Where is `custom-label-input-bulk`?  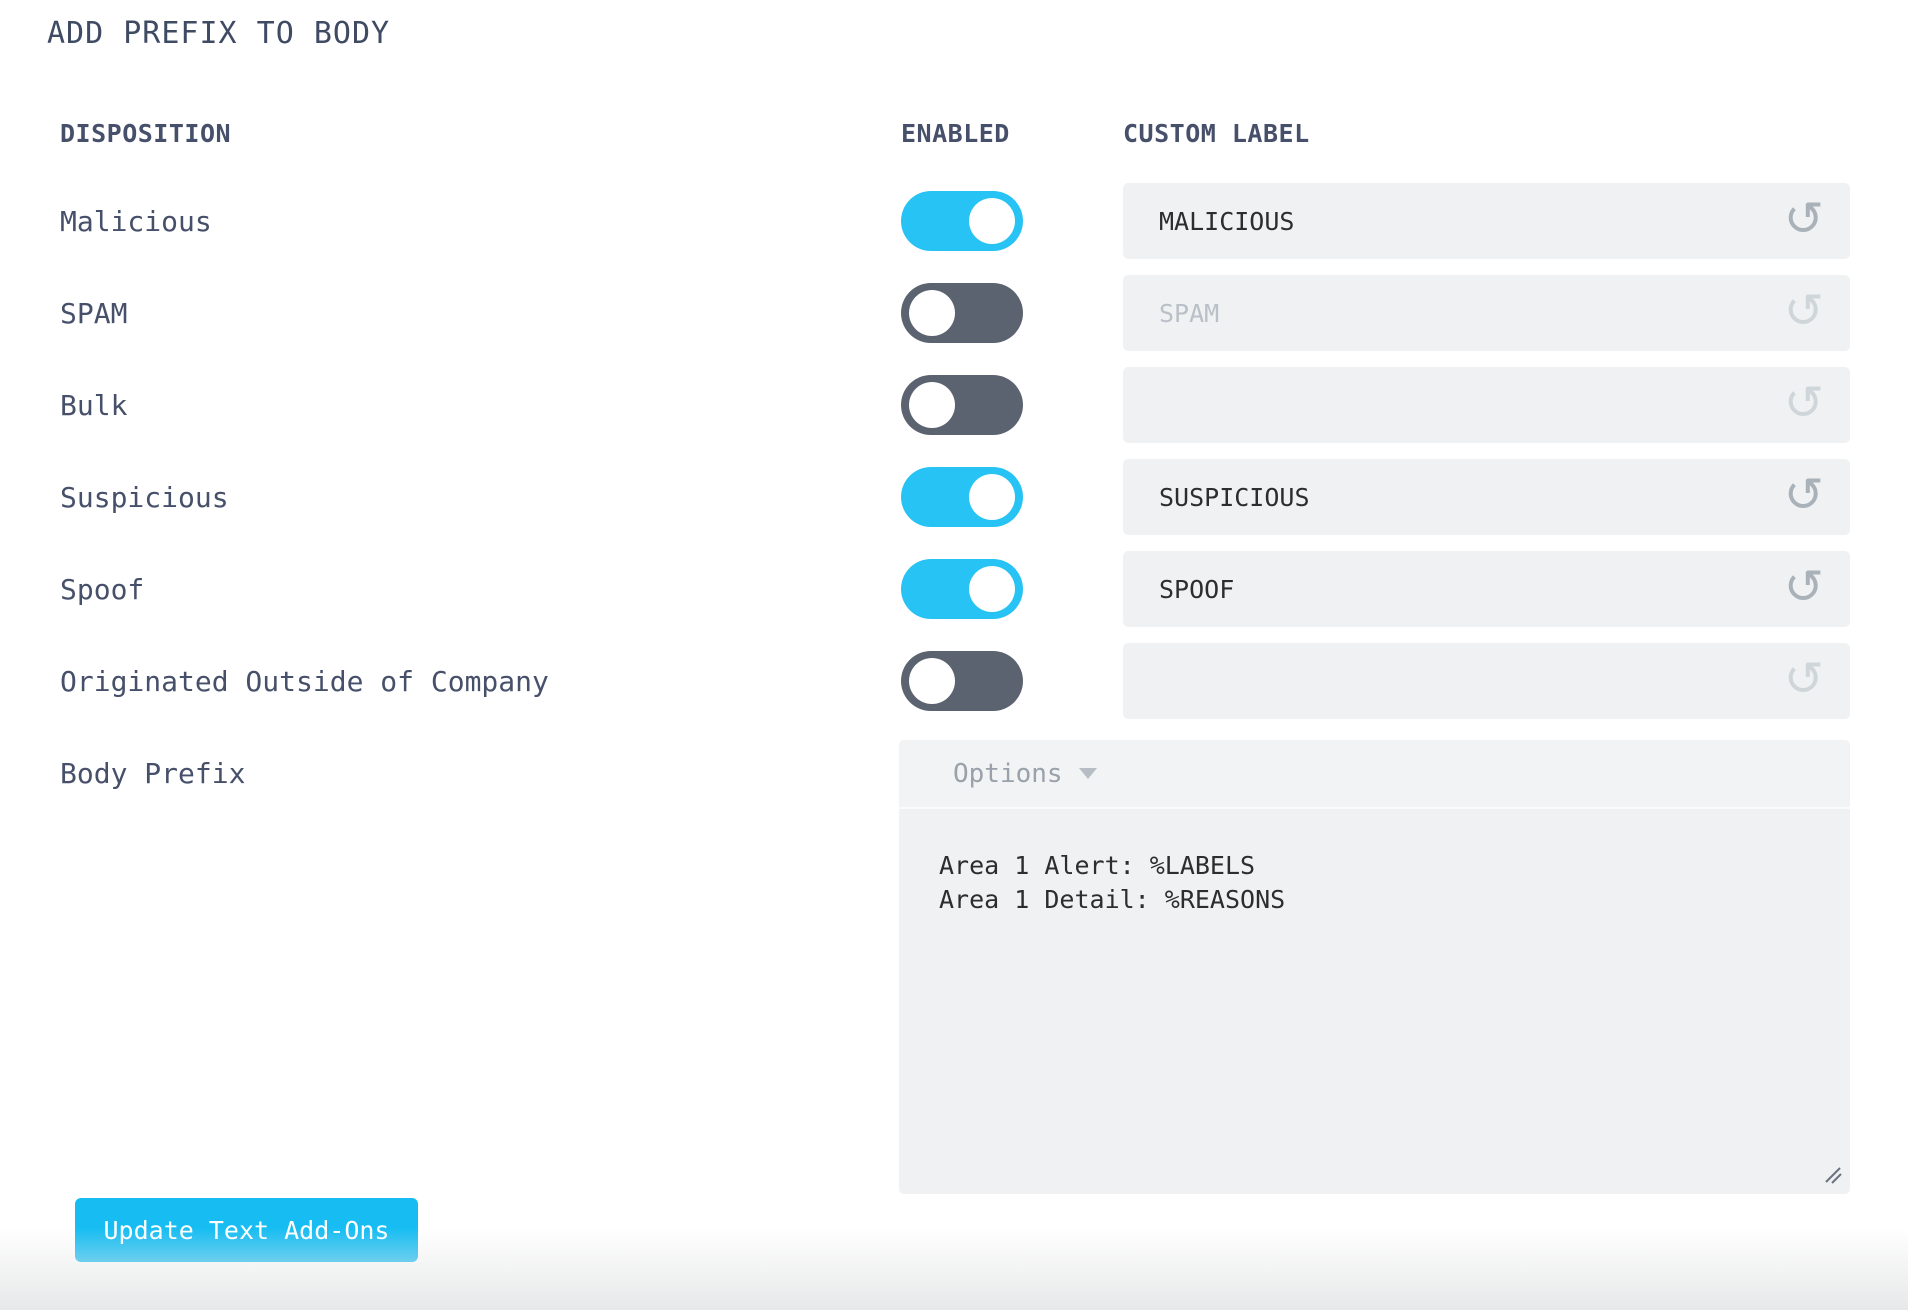 custom-label-input-bulk is located at coordinates (1486, 405).